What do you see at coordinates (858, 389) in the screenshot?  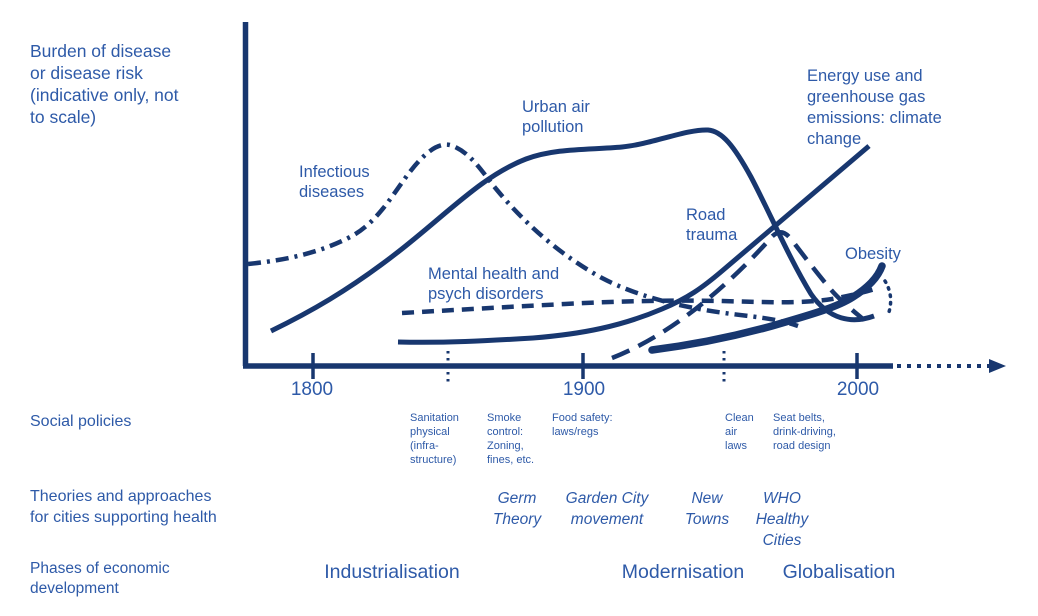 I see `x-tick-label-2000: 2000` at bounding box center [858, 389].